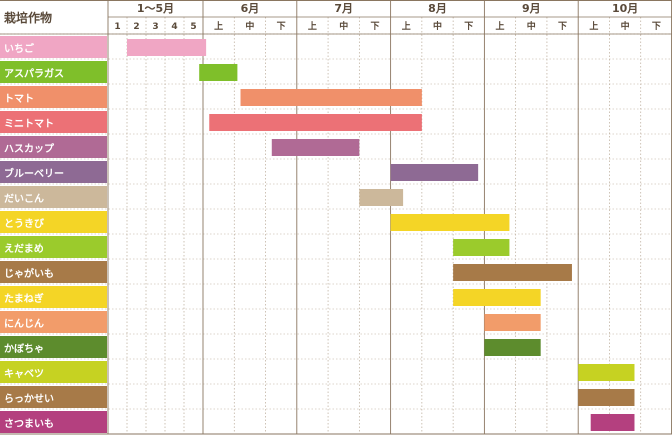 This screenshot has height=438, width=672. Describe the element at coordinates (53, 147) in the screenshot. I see `crop-label: ハスカップ` at that location.